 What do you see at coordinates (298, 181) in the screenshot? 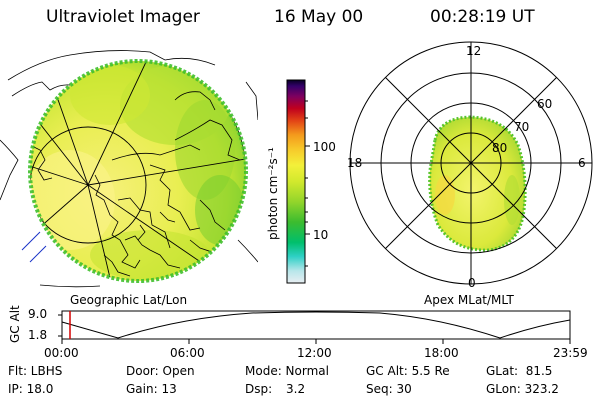
I see `colorbar` at bounding box center [298, 181].